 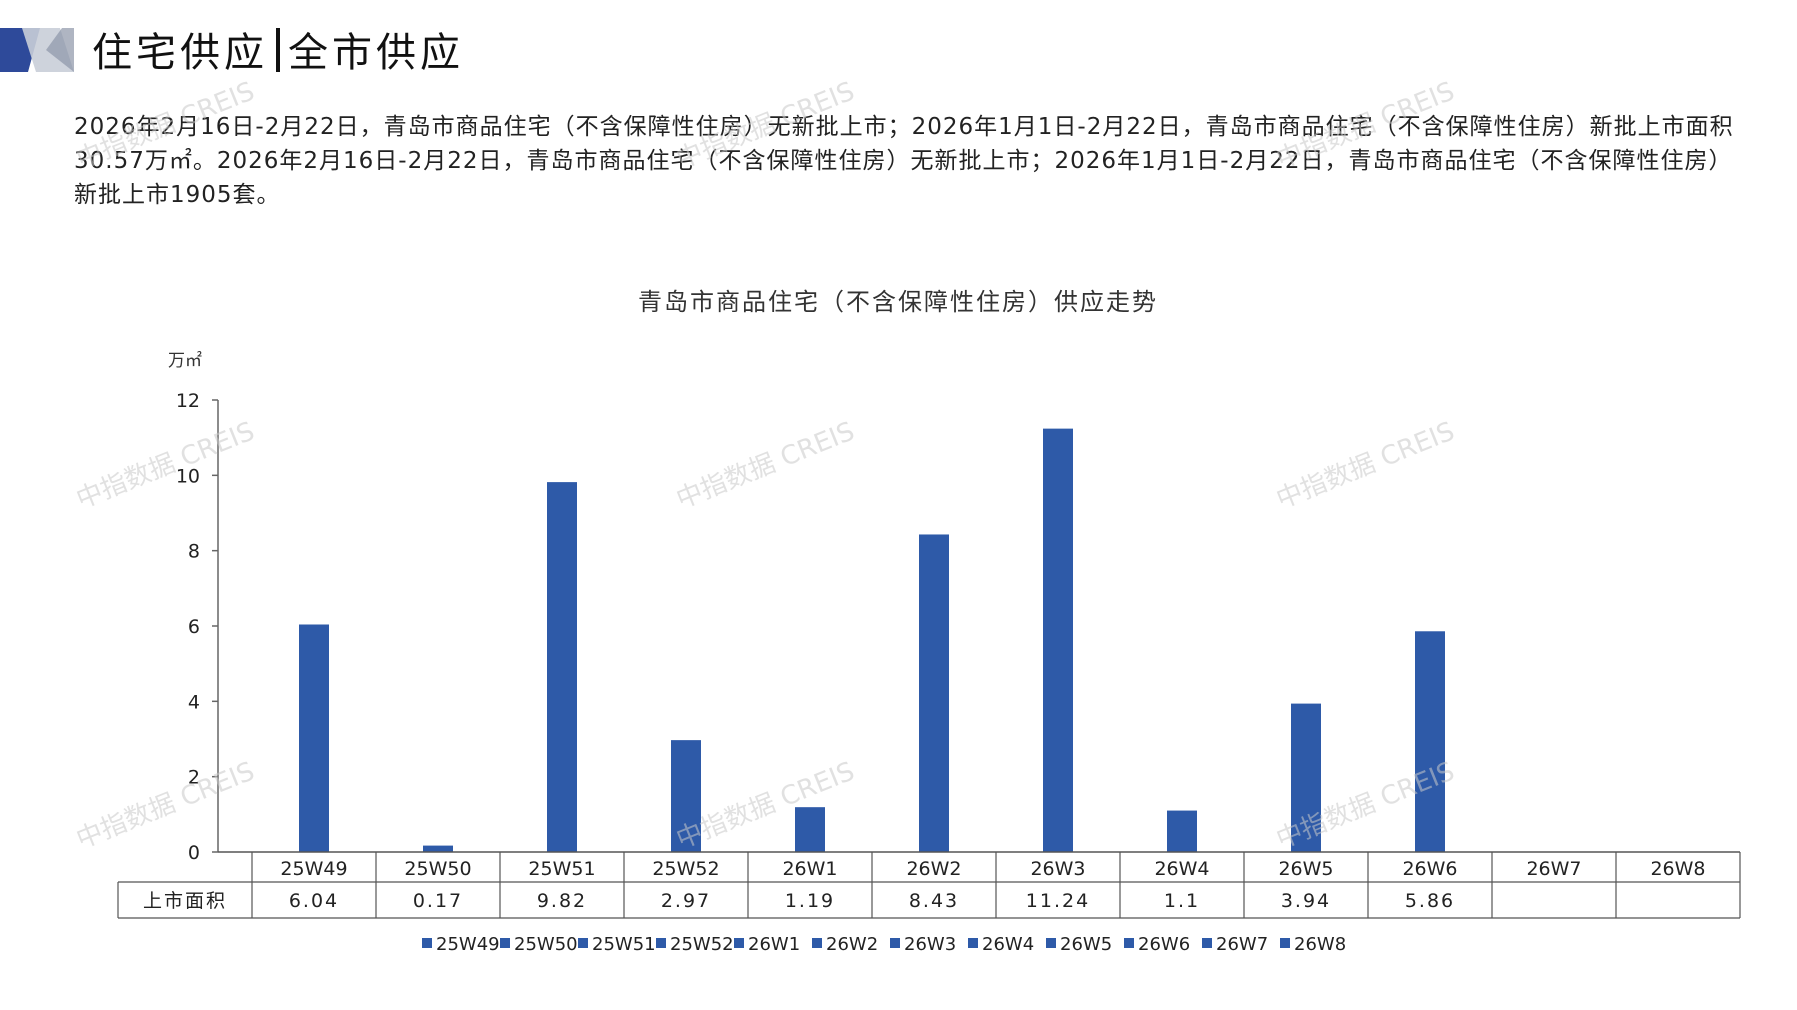 I want to click on x-tick-label: 25W49, so click(x=313, y=869).